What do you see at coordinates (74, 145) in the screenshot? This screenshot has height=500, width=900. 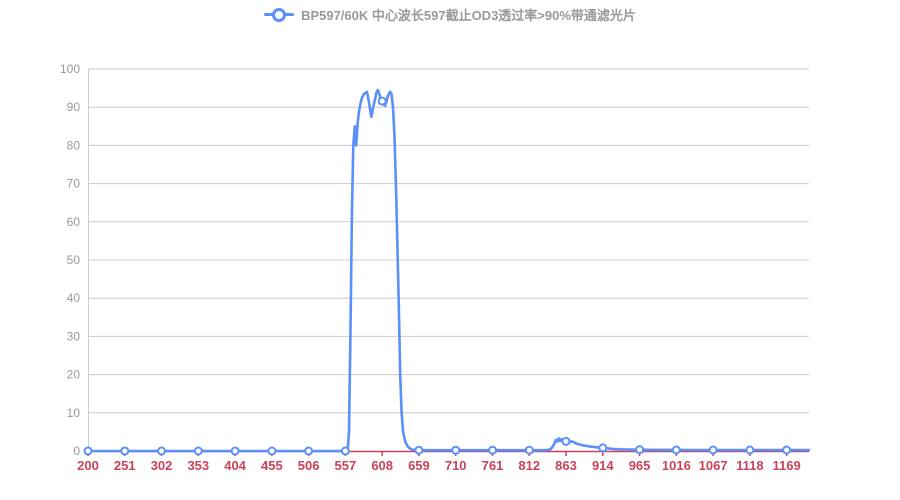 I see `y-axis-label: 80` at bounding box center [74, 145].